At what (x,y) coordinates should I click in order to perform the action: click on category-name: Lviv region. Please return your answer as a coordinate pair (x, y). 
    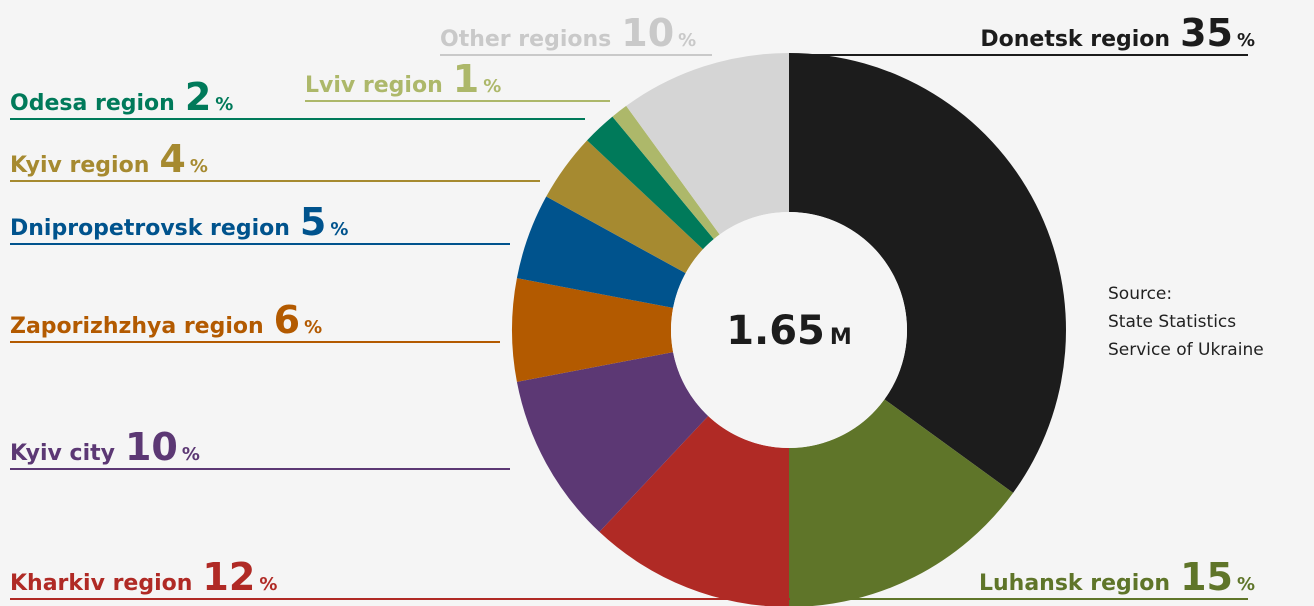
    Looking at the image, I should click on (374, 85).